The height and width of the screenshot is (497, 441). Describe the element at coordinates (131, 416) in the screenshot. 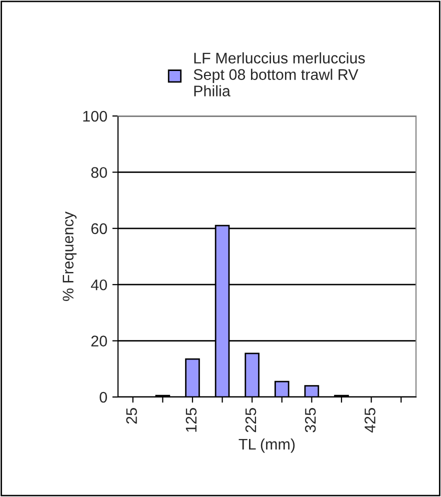

I see `x-tick-label: 25` at that location.